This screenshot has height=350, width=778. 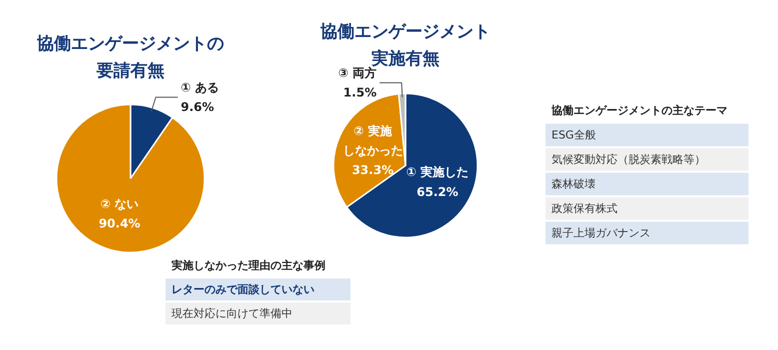 I want to click on slice-label: ② ない, so click(x=119, y=204).